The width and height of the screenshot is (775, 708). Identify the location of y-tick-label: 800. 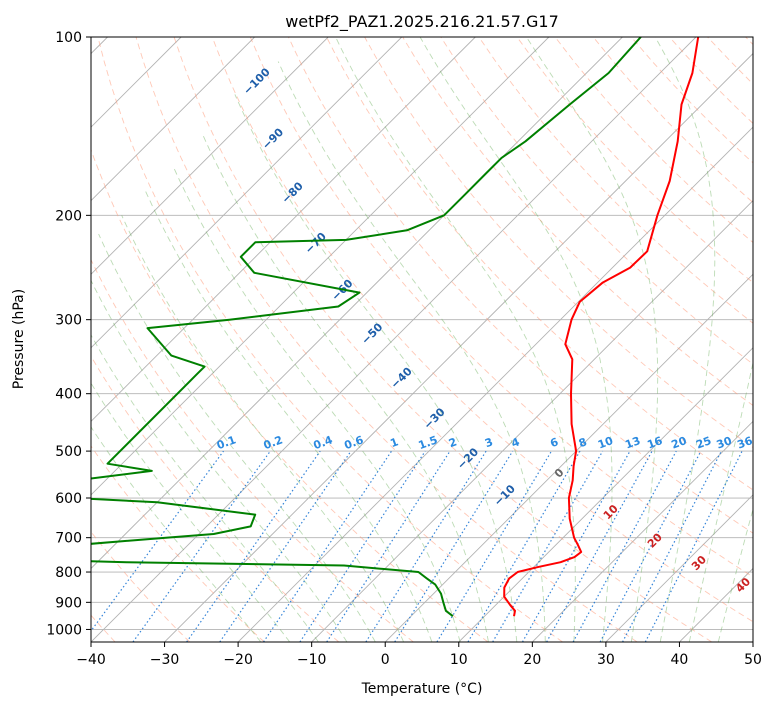
(68, 573).